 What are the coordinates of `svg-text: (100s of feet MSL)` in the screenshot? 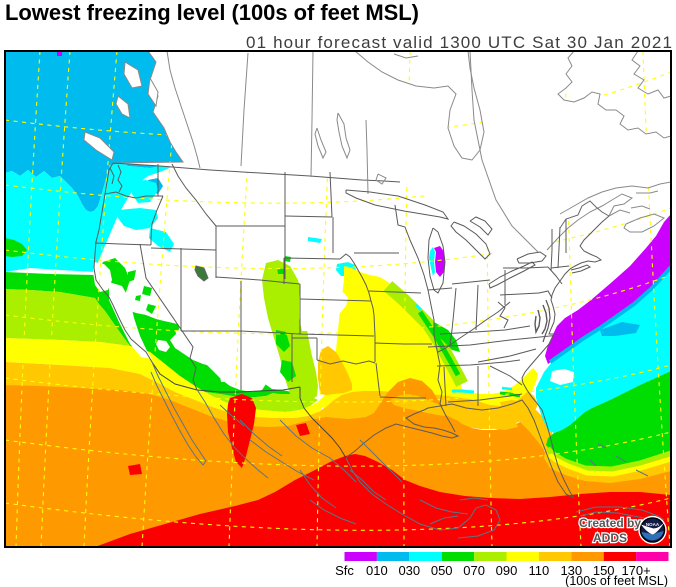 It's located at (616, 580).